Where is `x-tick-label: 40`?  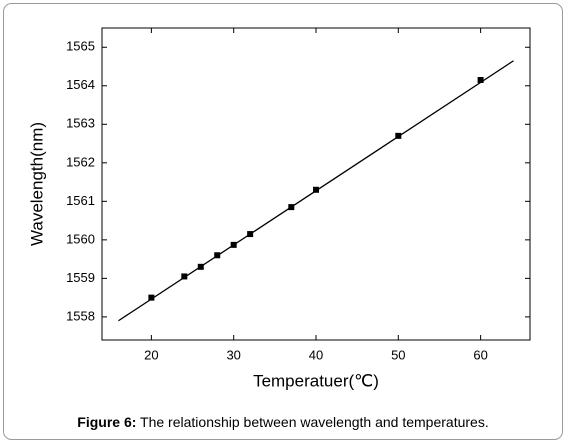
x-tick-label: 40 is located at coordinates (316, 354).